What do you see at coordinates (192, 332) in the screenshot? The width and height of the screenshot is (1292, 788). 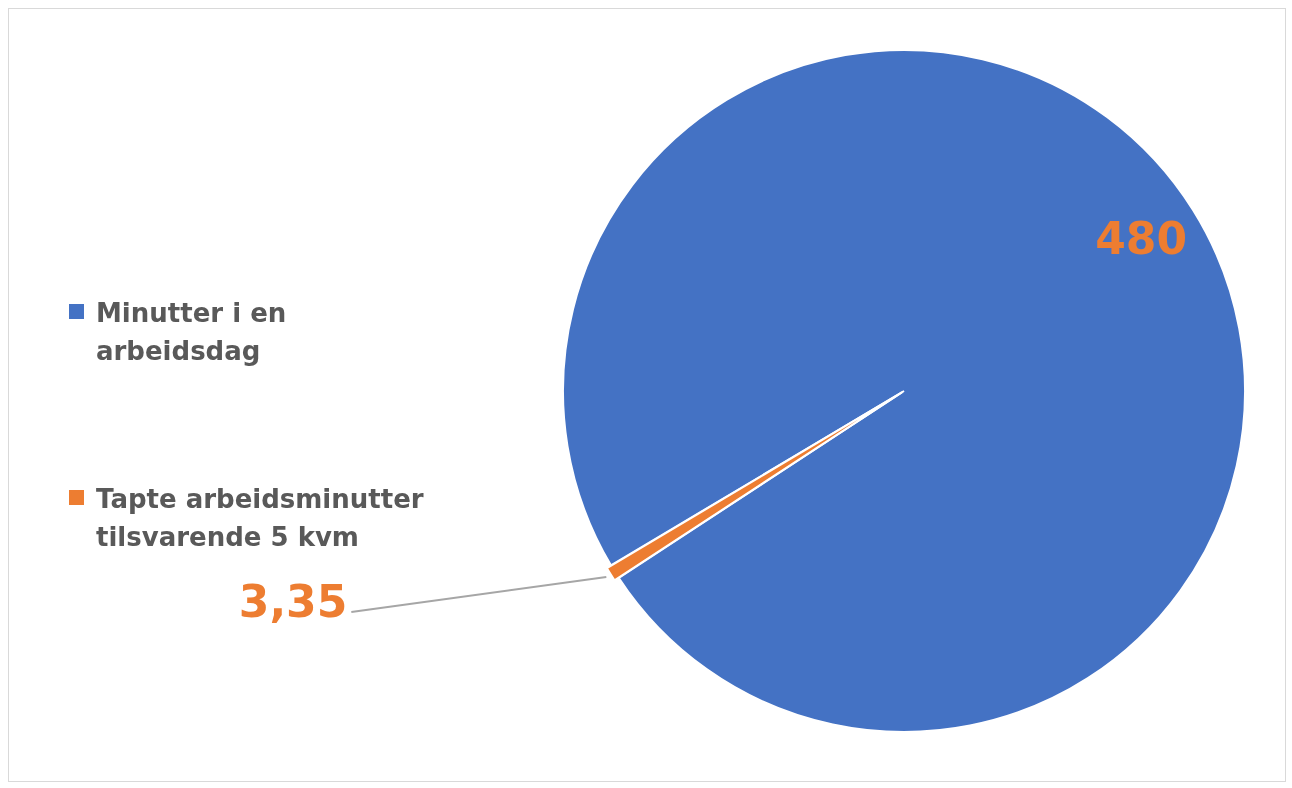 I see `legend-label: Minutter i en arbeidsdag` at bounding box center [192, 332].